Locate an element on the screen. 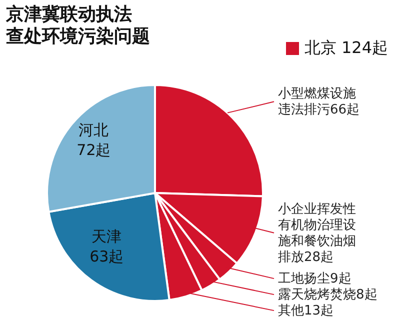 The width and height of the screenshot is (400, 330). slice-label: 工地扬尘9起 is located at coordinates (315, 279).